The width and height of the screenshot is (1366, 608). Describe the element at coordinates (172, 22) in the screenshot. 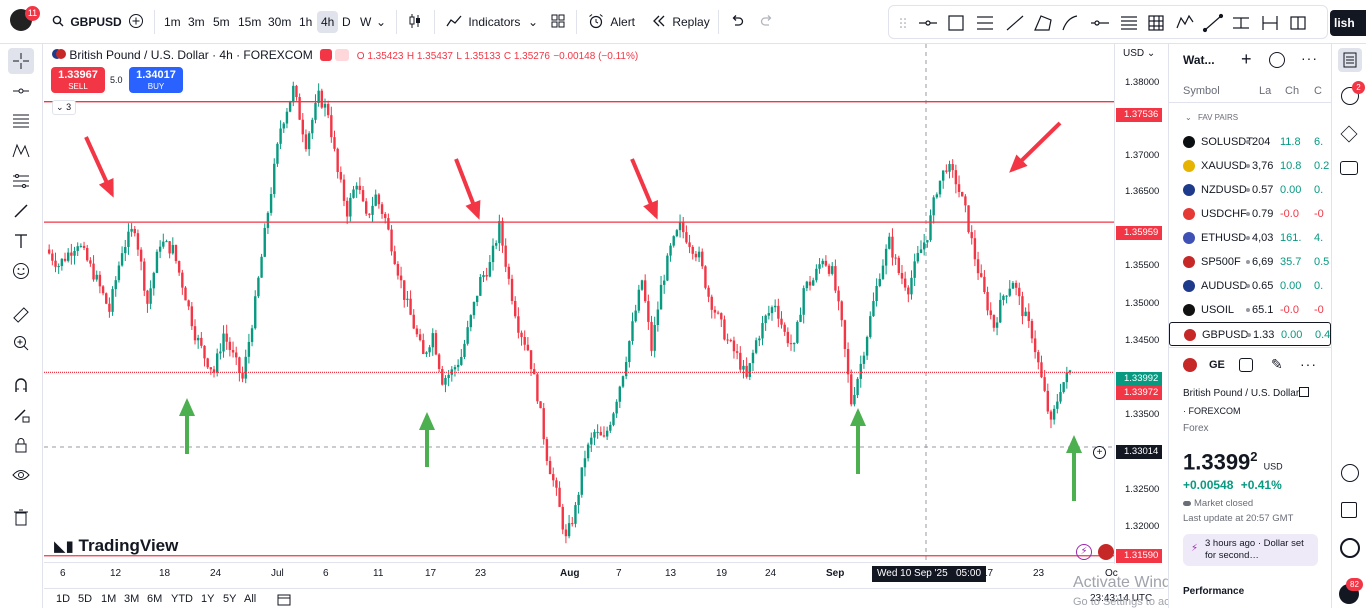

I see `interval-1m: 1m` at that location.